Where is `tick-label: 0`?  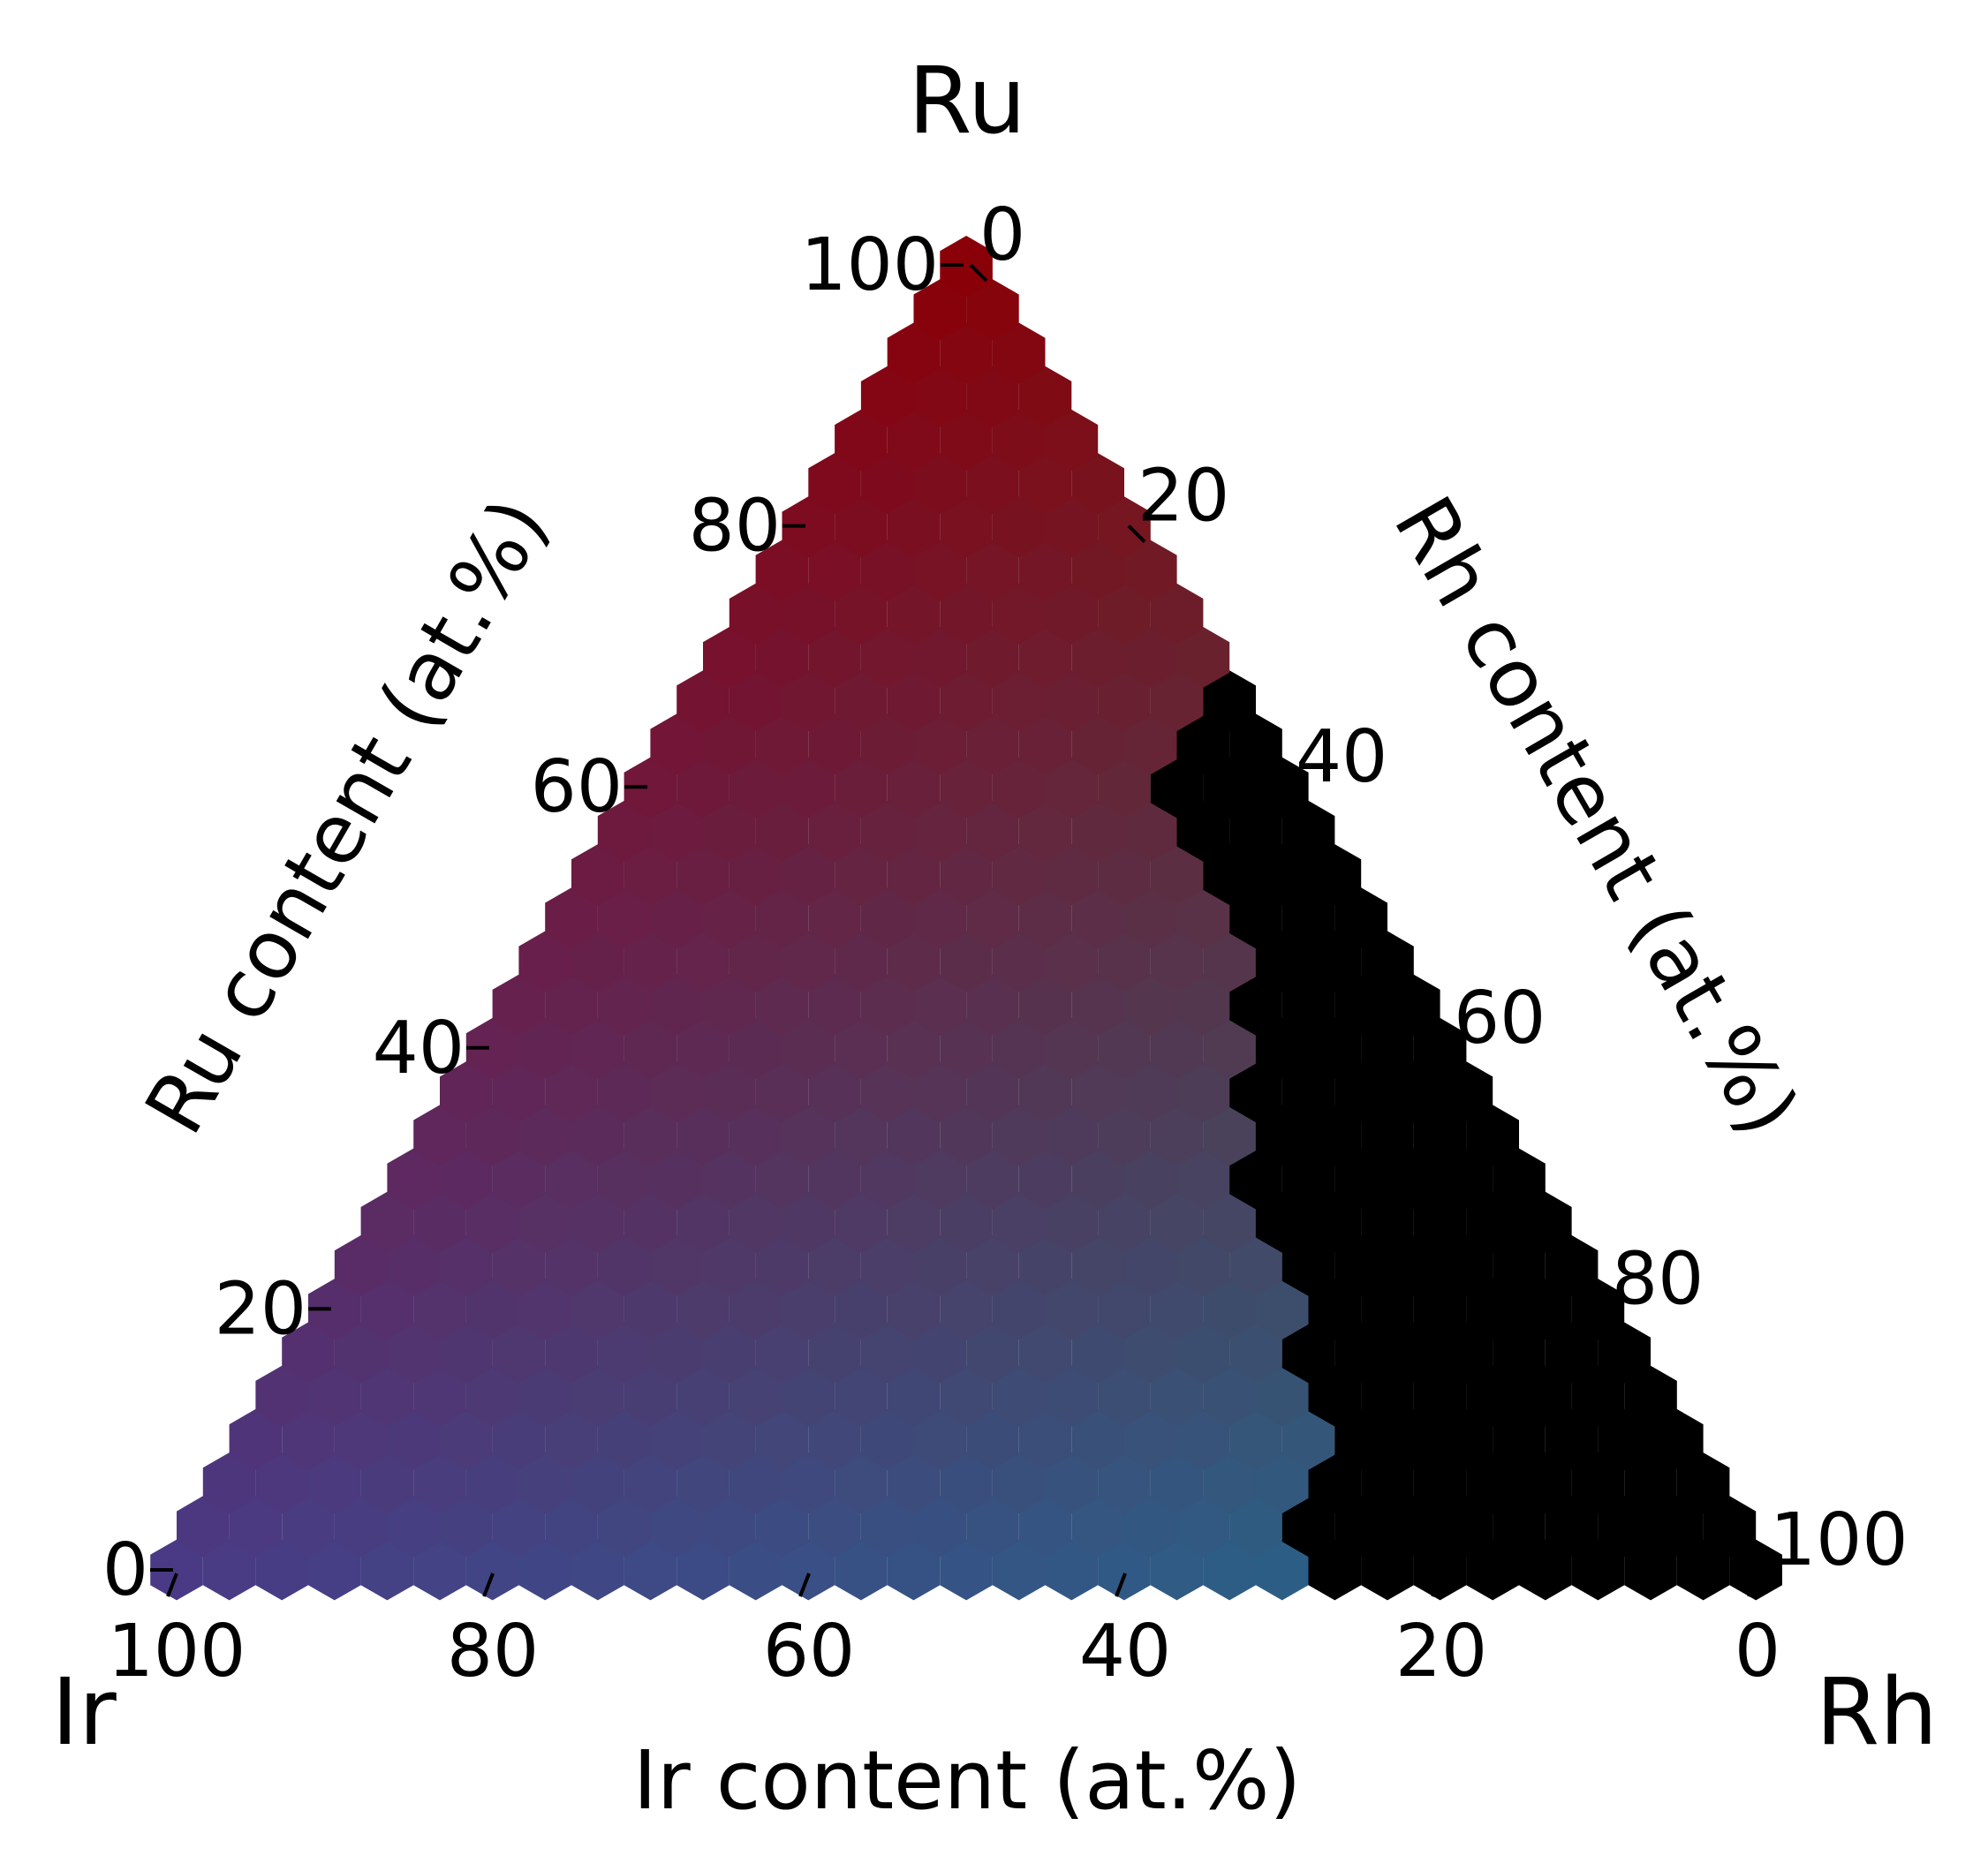
tick-label: 0 is located at coordinates (1002, 235).